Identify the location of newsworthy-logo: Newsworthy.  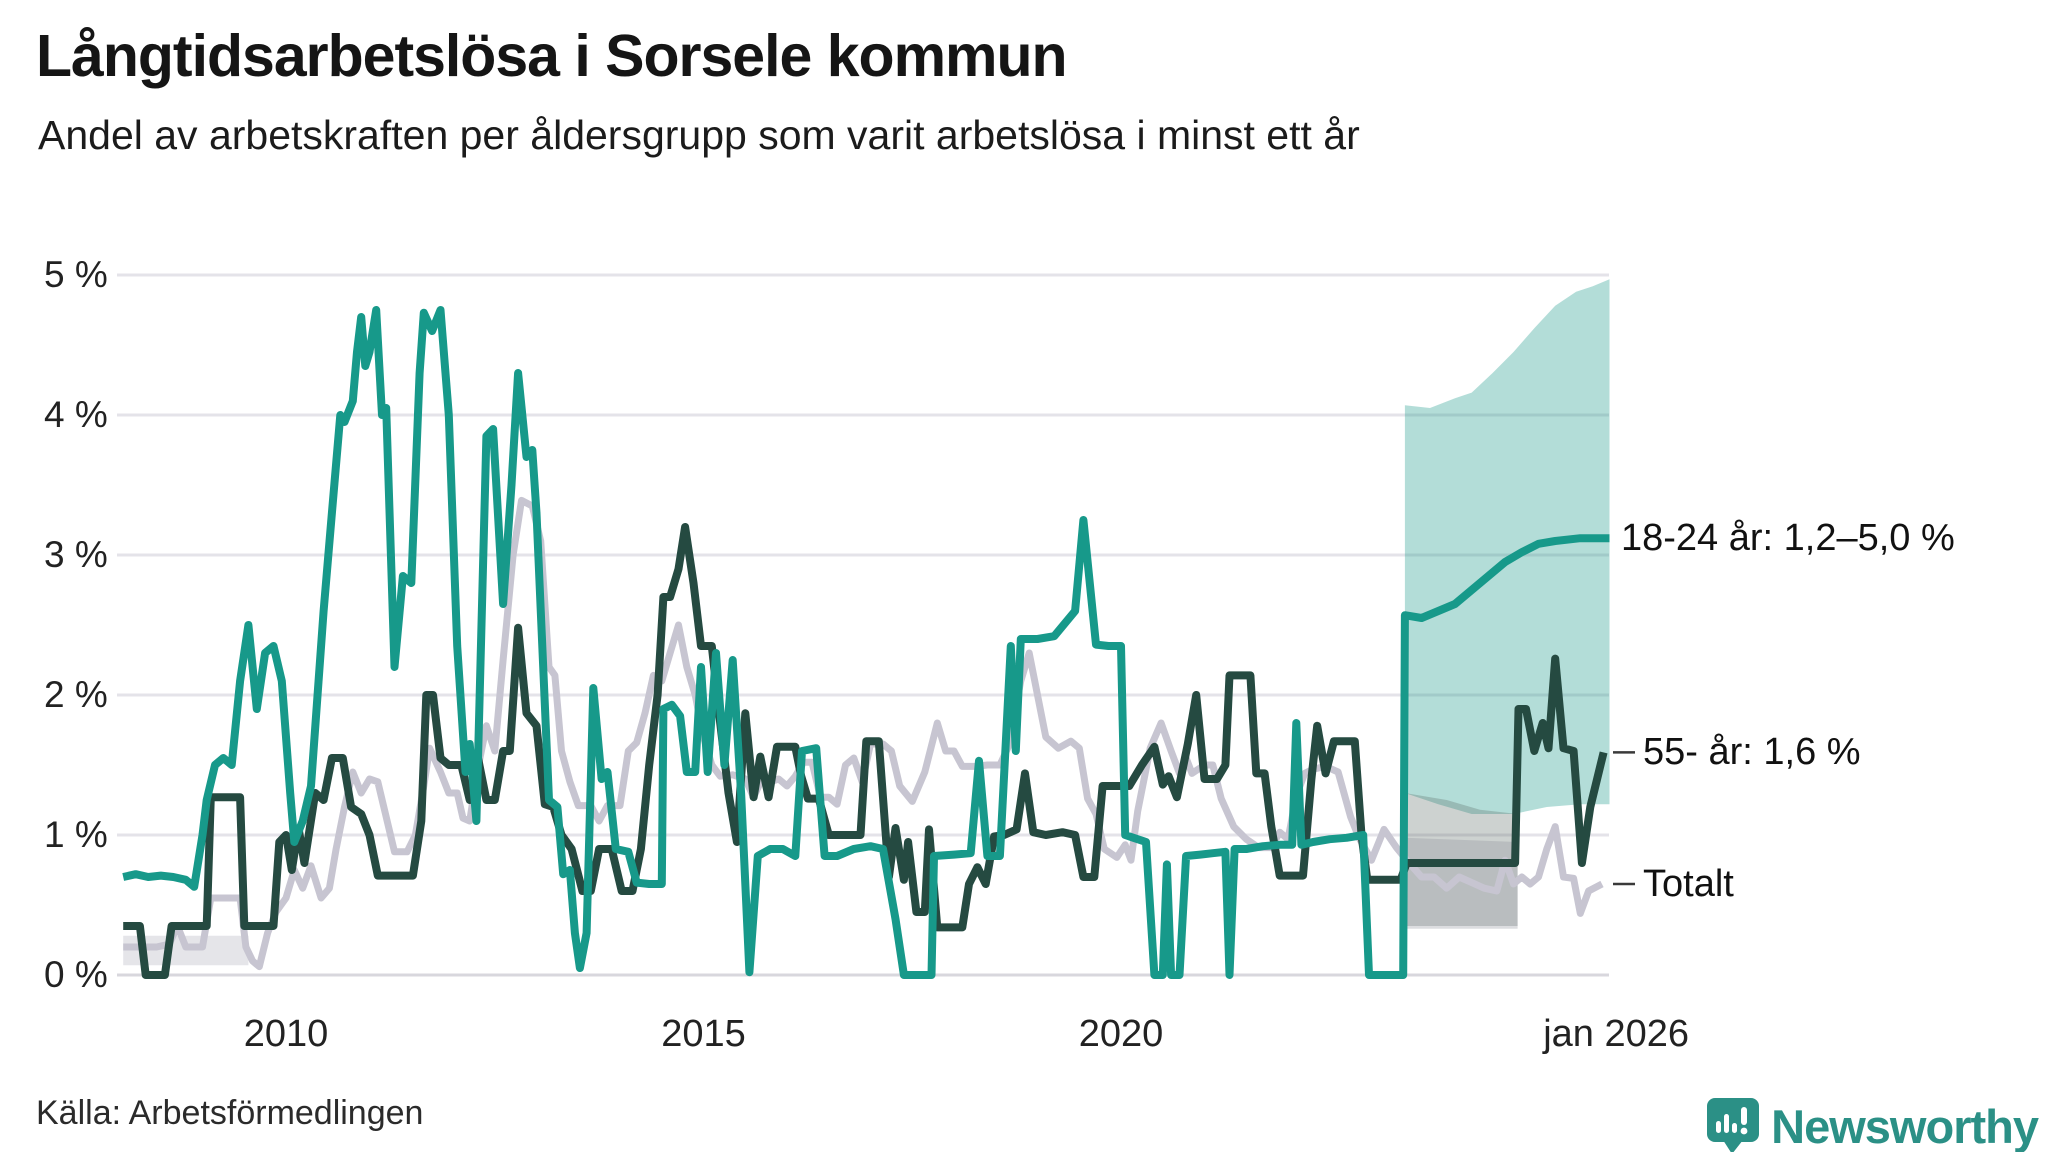
(1873, 1125).